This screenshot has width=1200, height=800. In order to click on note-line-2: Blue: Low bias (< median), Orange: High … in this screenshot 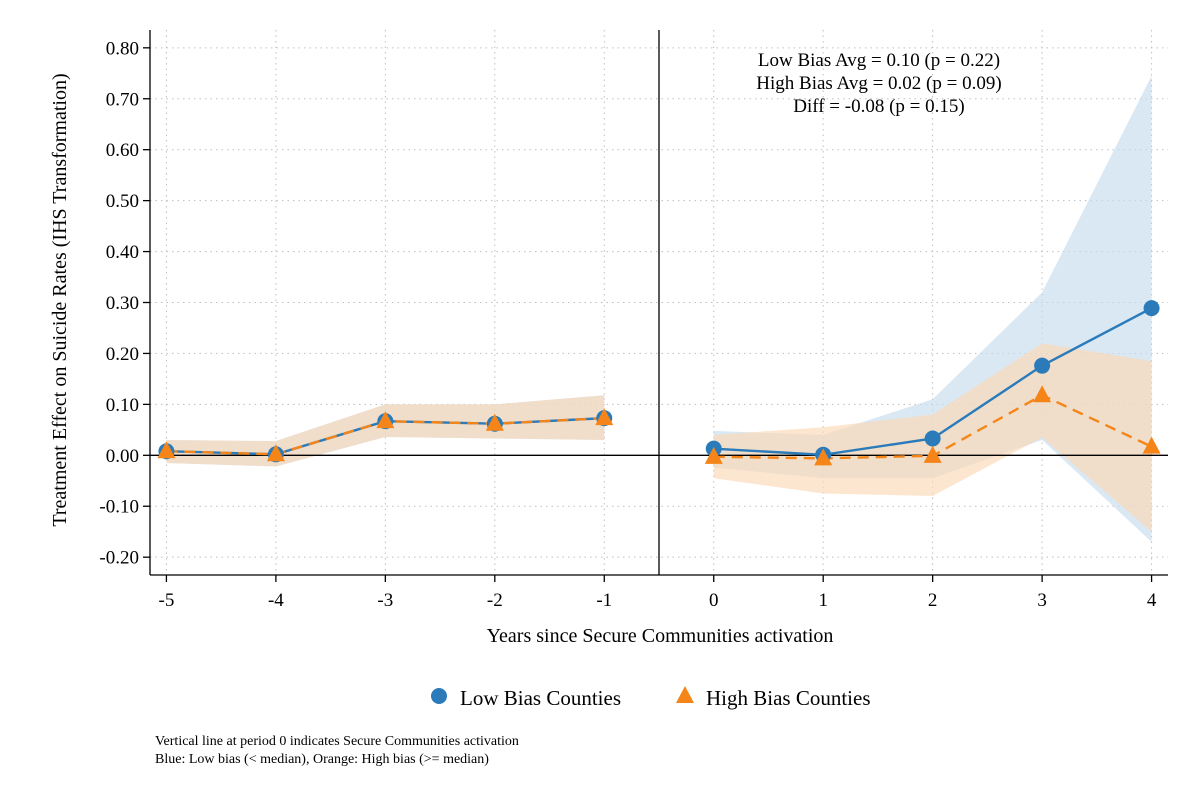, I will do `click(322, 759)`.